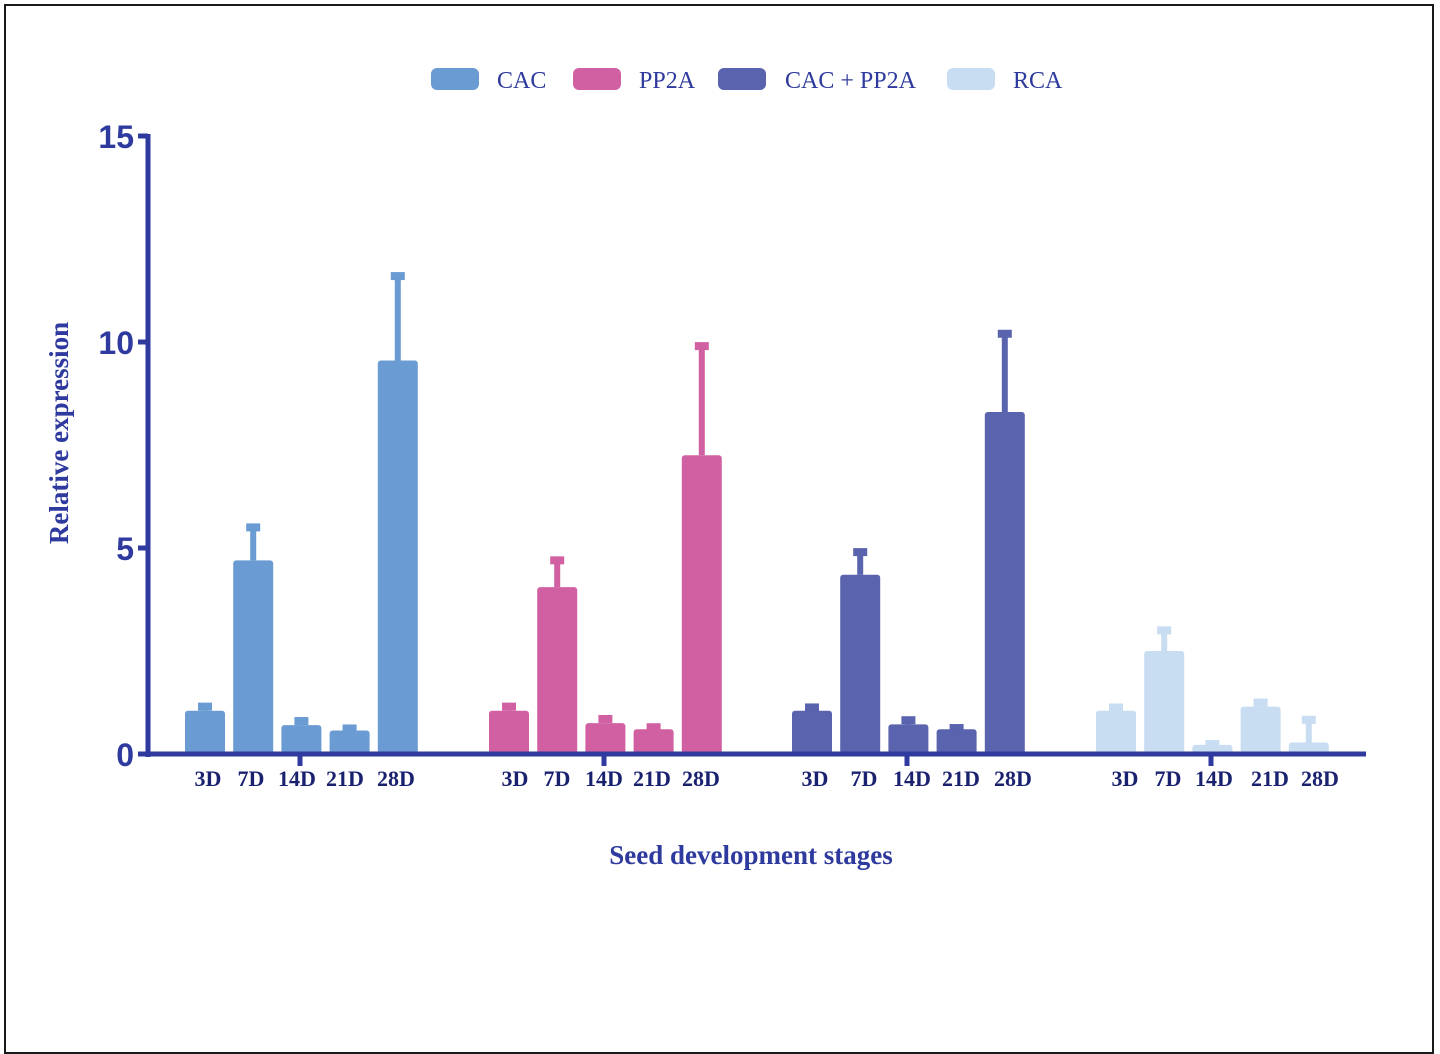 The width and height of the screenshot is (1440, 1054). I want to click on x-axis-label: Seed development stages, so click(750, 855).